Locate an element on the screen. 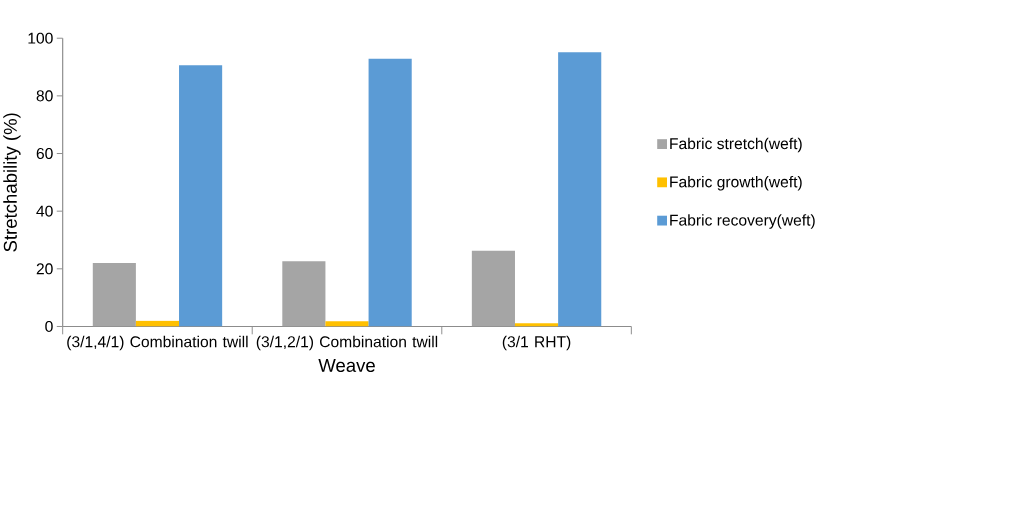  x-tick-label: (3/1,4/1) Combination twill is located at coordinates (157, 343).